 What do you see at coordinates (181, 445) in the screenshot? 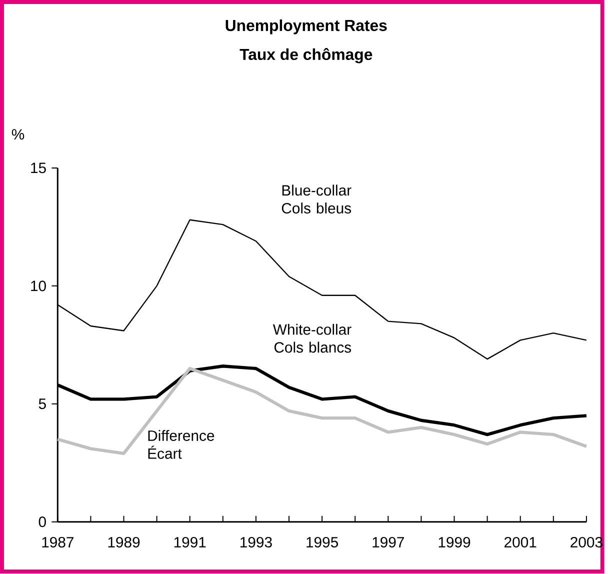
I see `series-label: Difference Écart` at bounding box center [181, 445].